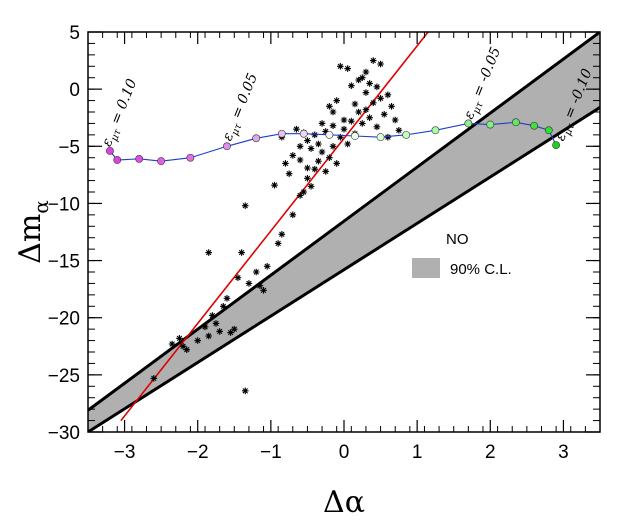  I want to click on x-tick-label: 1, so click(417, 452).